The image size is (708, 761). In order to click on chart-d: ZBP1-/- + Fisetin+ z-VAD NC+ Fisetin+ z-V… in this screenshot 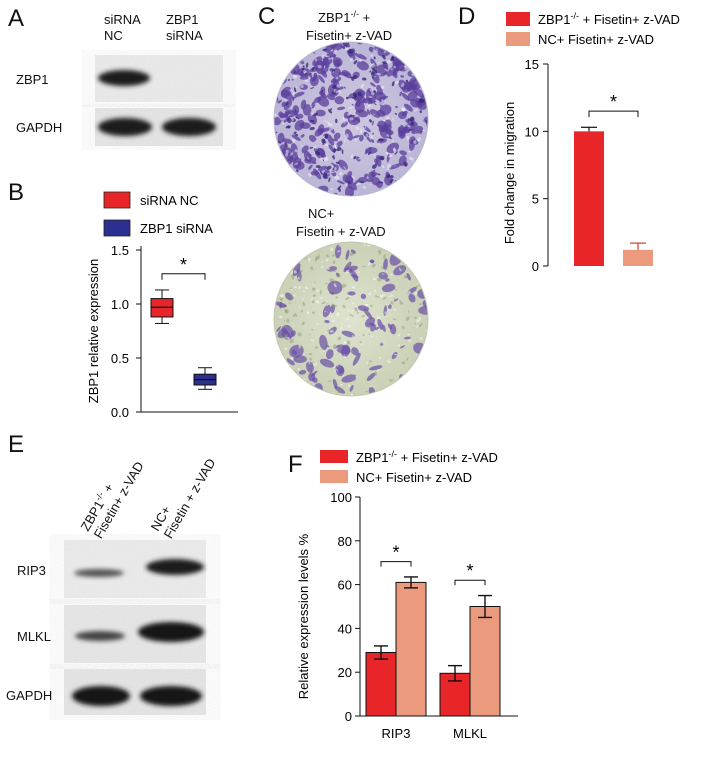, I will do `click(591, 142)`.